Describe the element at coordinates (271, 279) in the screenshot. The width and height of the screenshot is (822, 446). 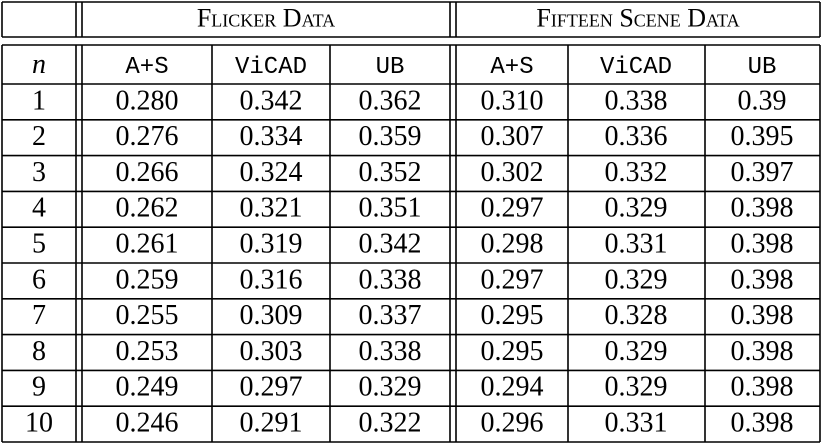
I see `cell: 0.316` at that location.